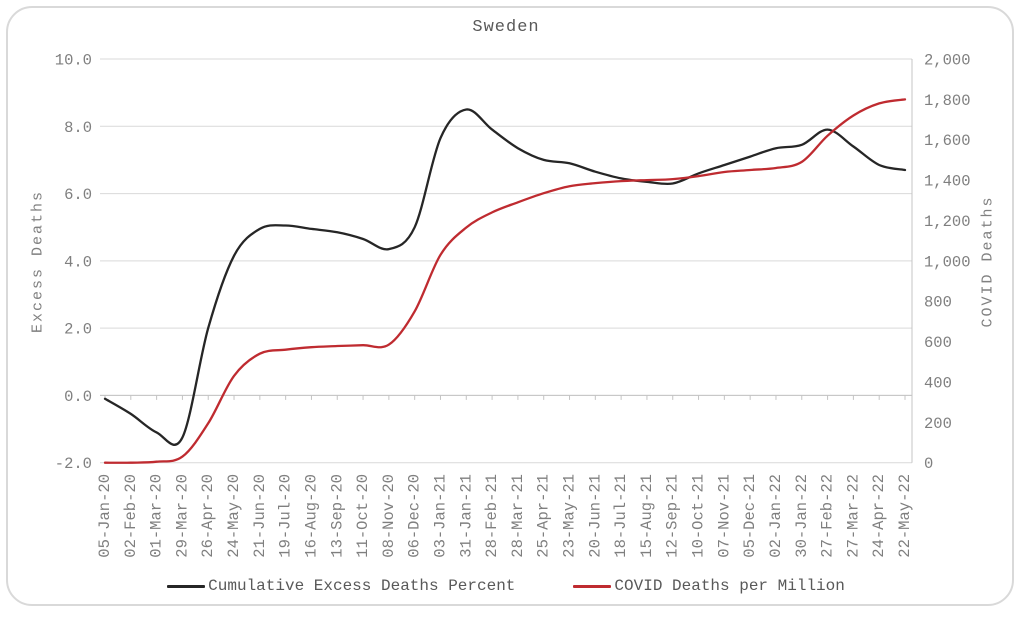 The image size is (1024, 617). Describe the element at coordinates (776, 516) in the screenshot. I see `x-tick-label: 02-Jan-22` at that location.